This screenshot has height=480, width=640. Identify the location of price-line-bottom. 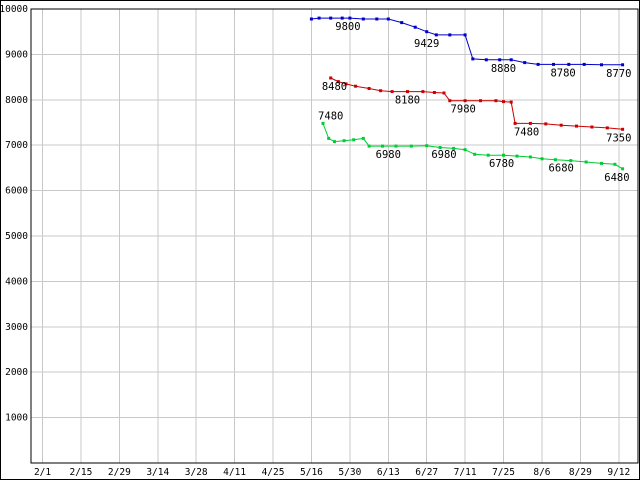
(472, 146).